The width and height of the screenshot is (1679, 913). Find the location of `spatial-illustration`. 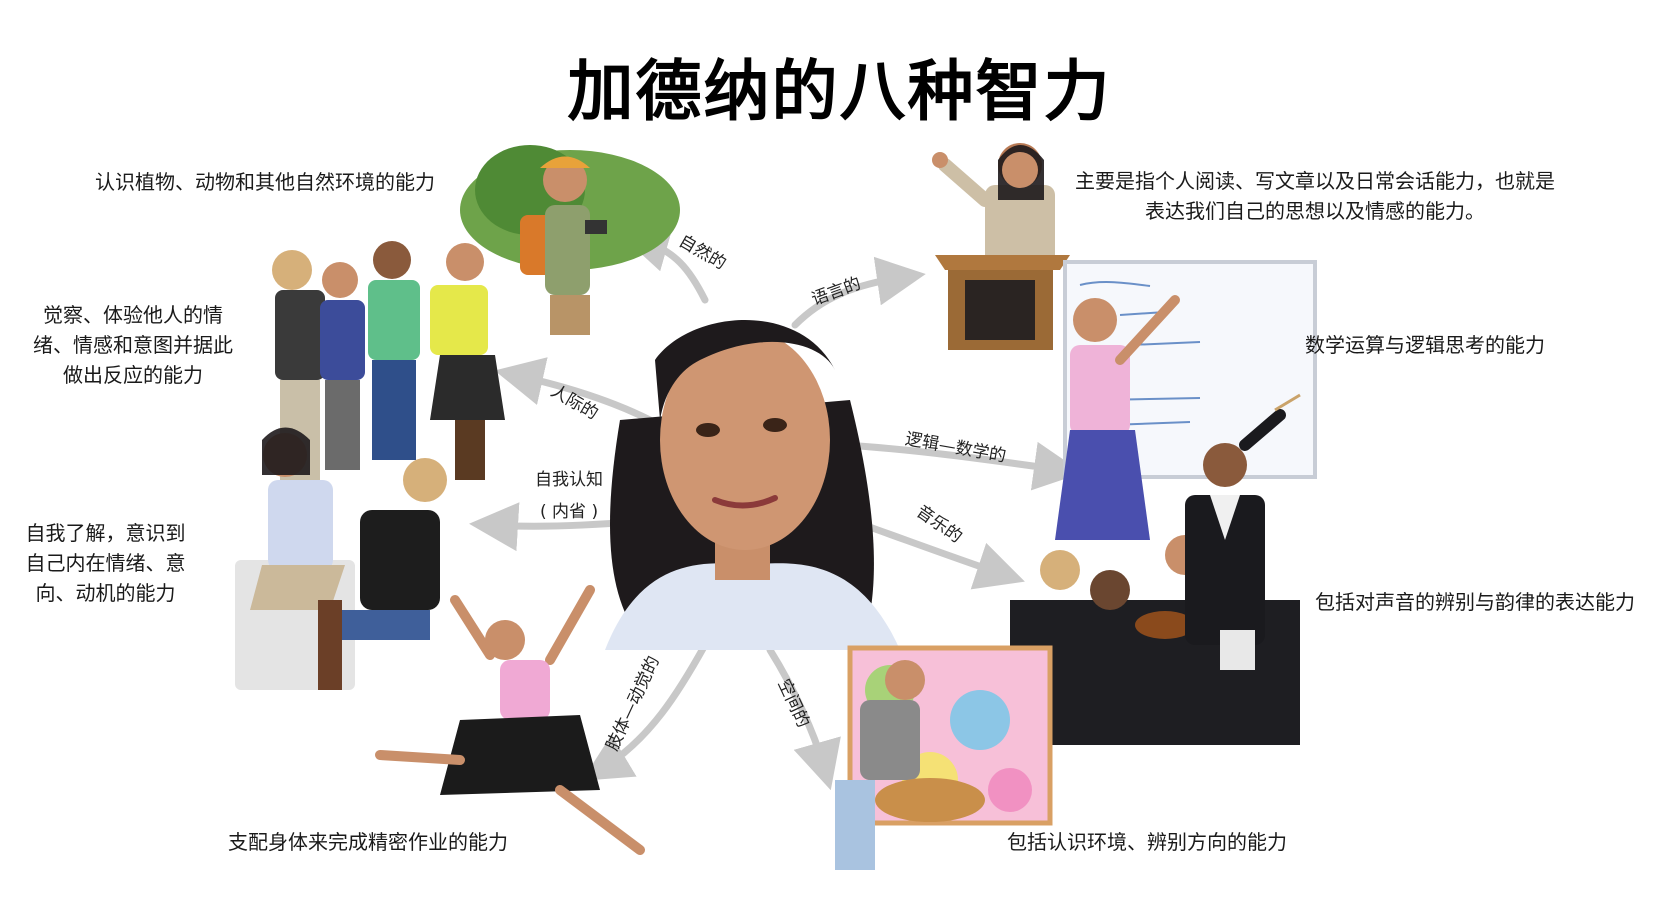

spatial-illustration is located at coordinates (944, 757).